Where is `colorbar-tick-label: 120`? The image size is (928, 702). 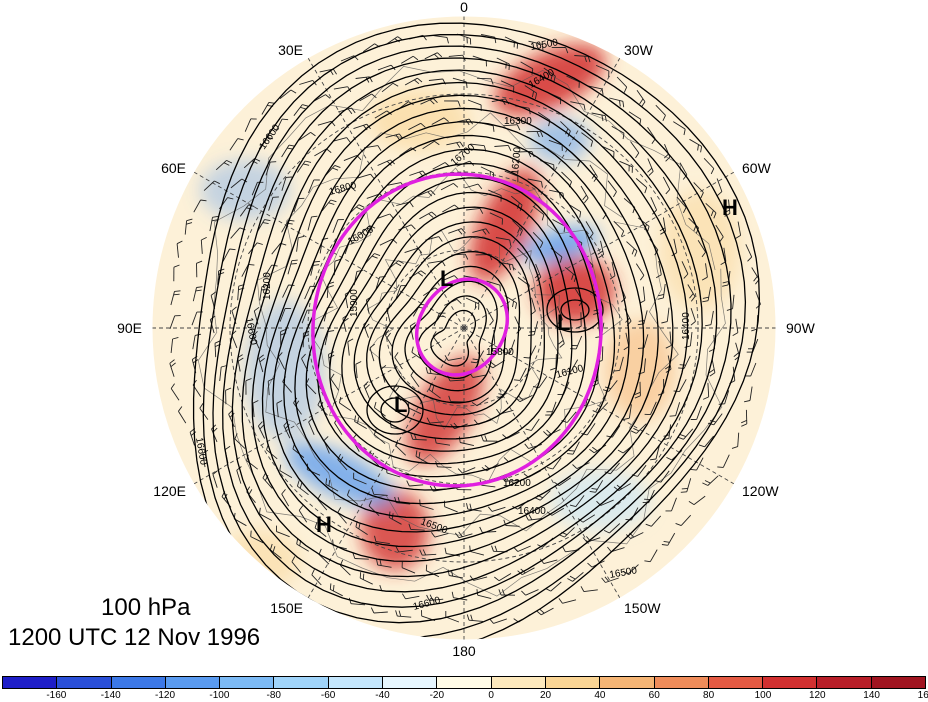
colorbar-tick-label: 120 is located at coordinates (817, 695).